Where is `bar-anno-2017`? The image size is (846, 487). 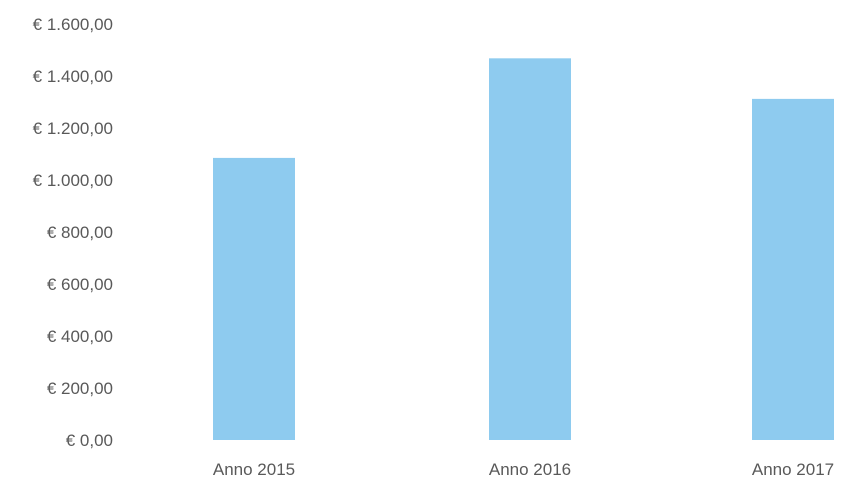
bar-anno-2017 is located at coordinates (793, 269).